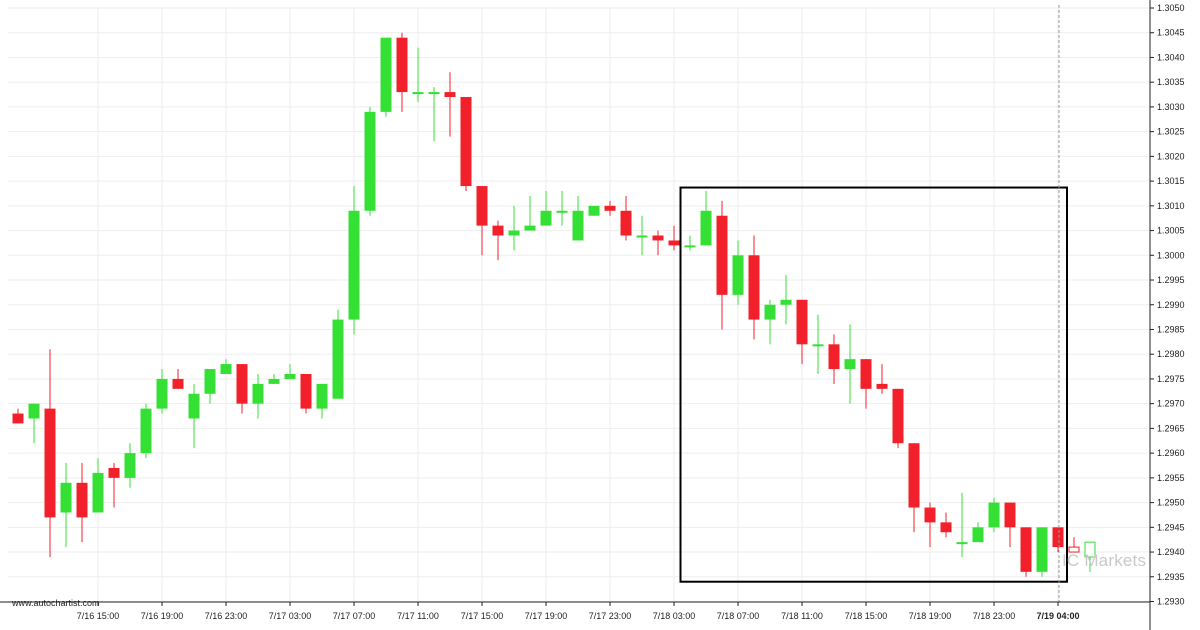 The width and height of the screenshot is (1200, 630). I want to click on y-tick-label: 1.2950, so click(1171, 503).